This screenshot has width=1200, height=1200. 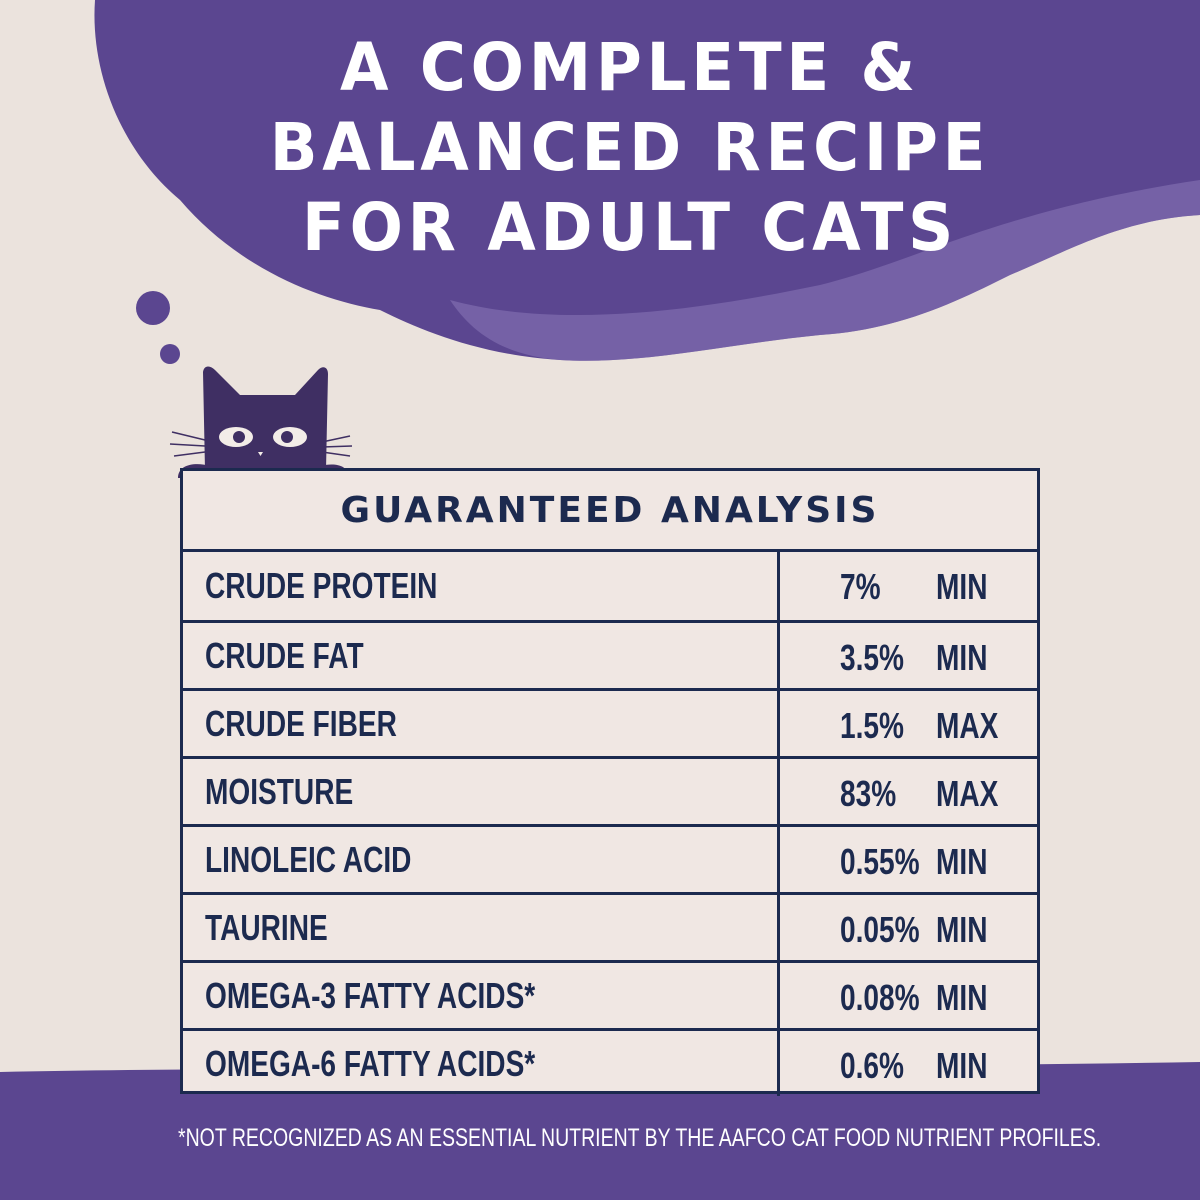 I want to click on nutrient-name: CRUDE FIBER, so click(x=301, y=723).